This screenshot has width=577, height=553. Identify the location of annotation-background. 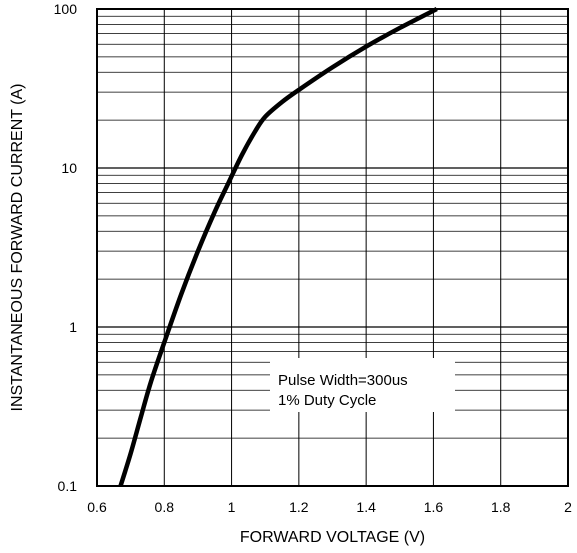
(362, 385).